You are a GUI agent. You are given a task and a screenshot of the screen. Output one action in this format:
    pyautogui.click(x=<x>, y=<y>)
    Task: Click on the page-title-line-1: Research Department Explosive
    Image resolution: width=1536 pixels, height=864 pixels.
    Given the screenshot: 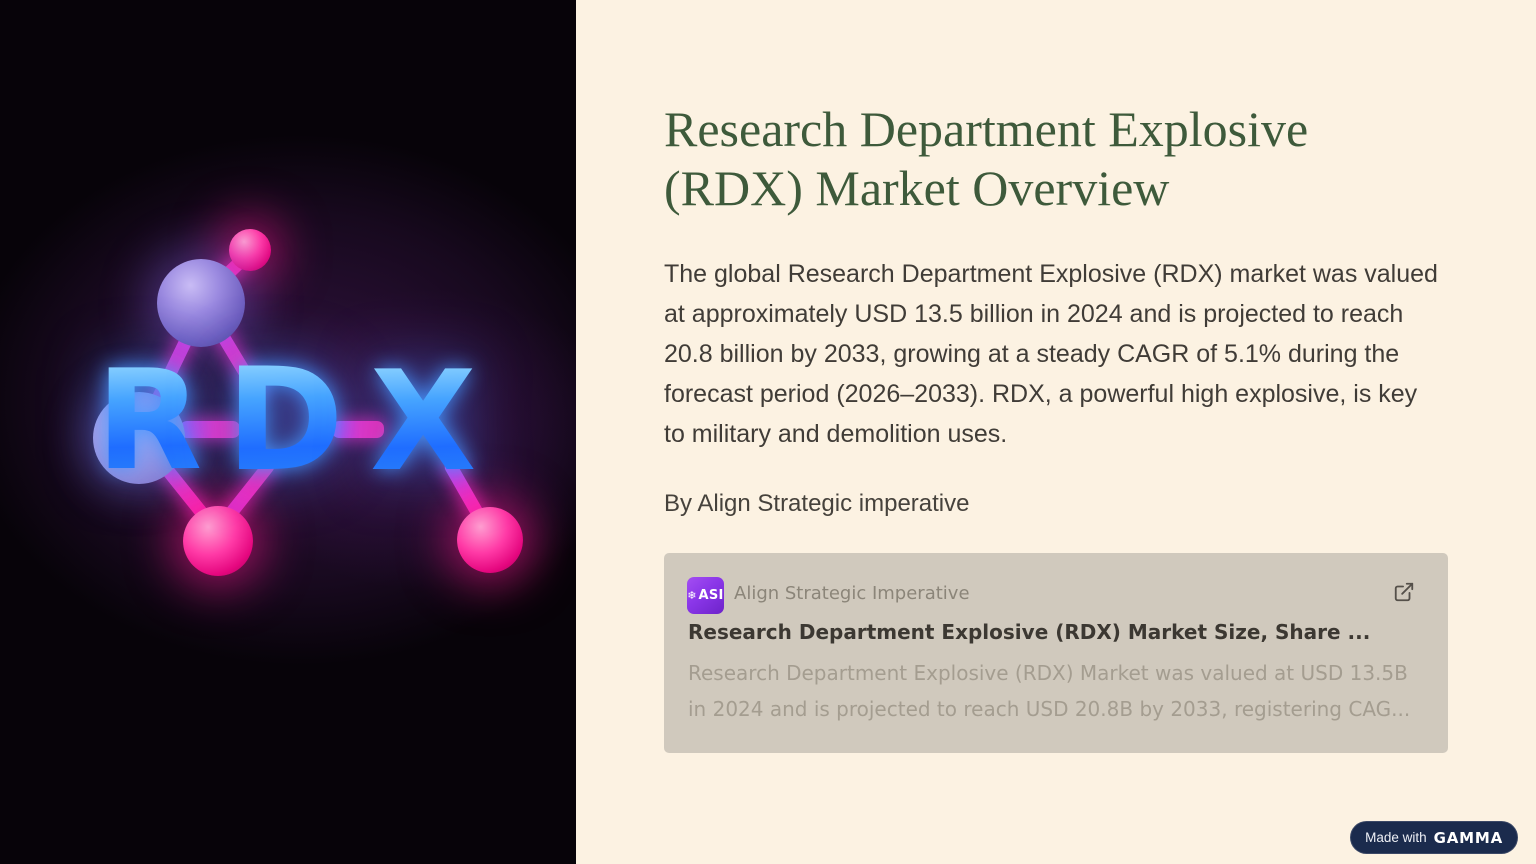 What is the action you would take?
    pyautogui.click(x=986, y=129)
    